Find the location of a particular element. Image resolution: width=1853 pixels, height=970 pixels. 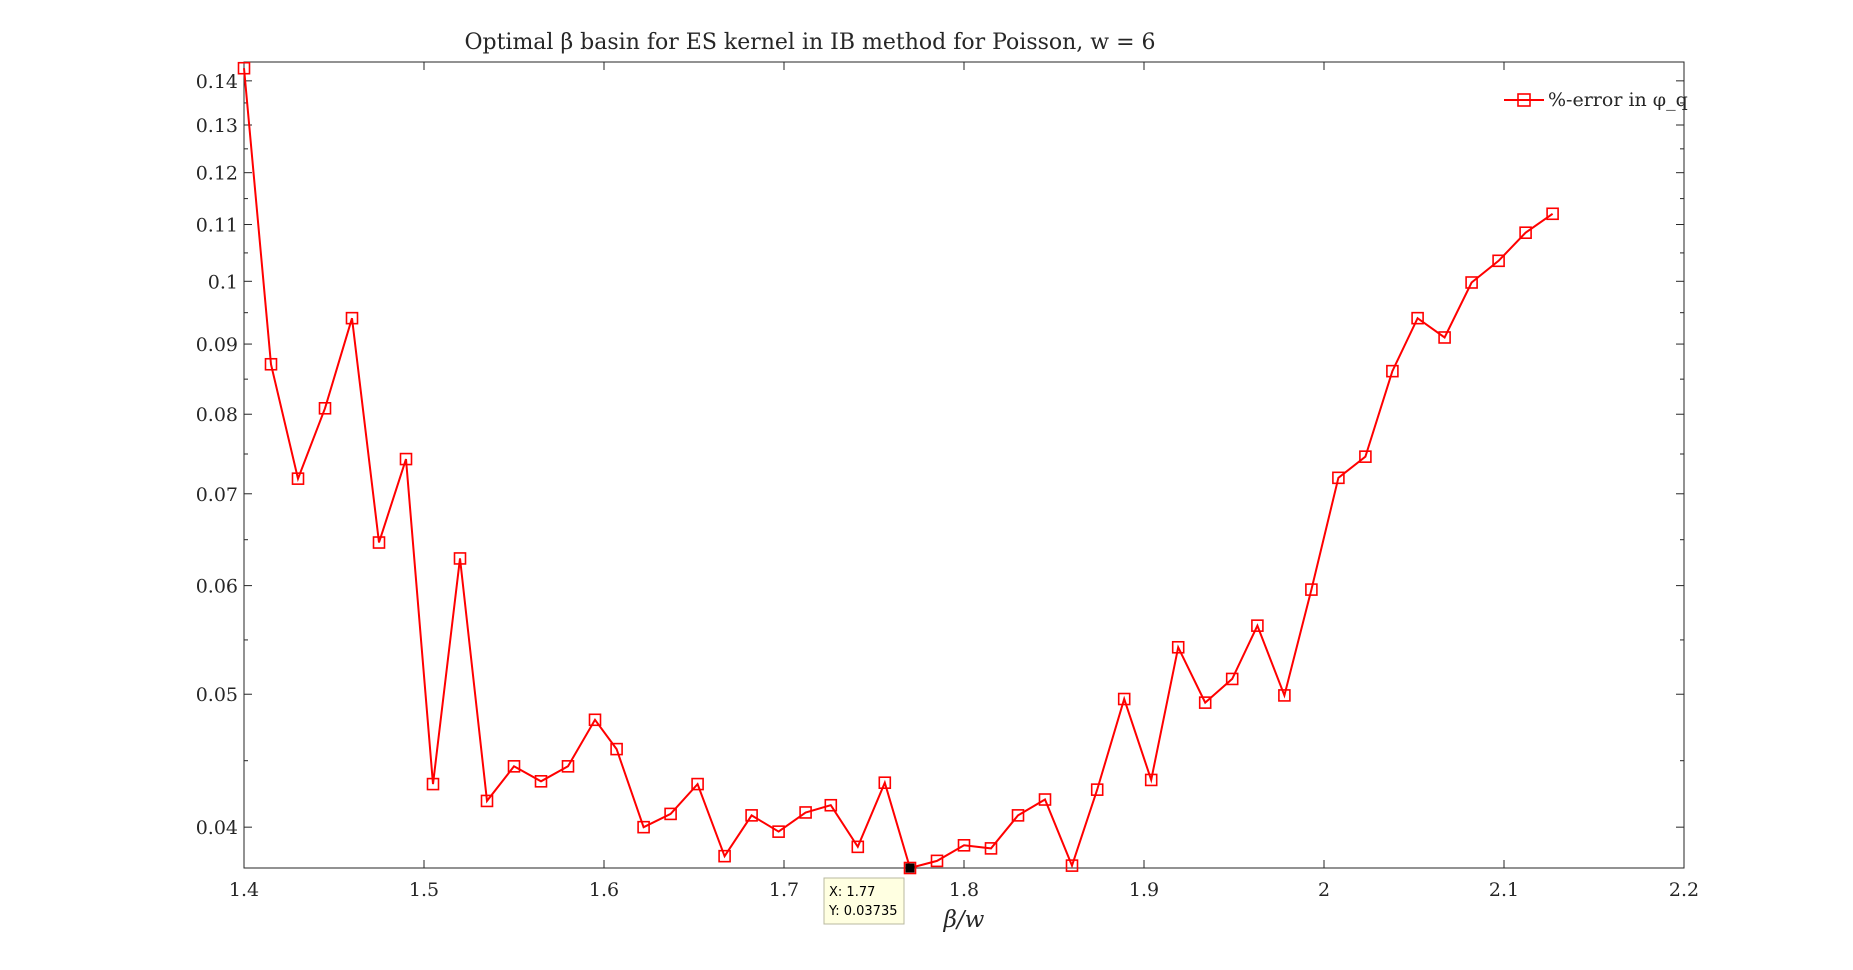

y-tick-label: 0.07 is located at coordinates (217, 495).